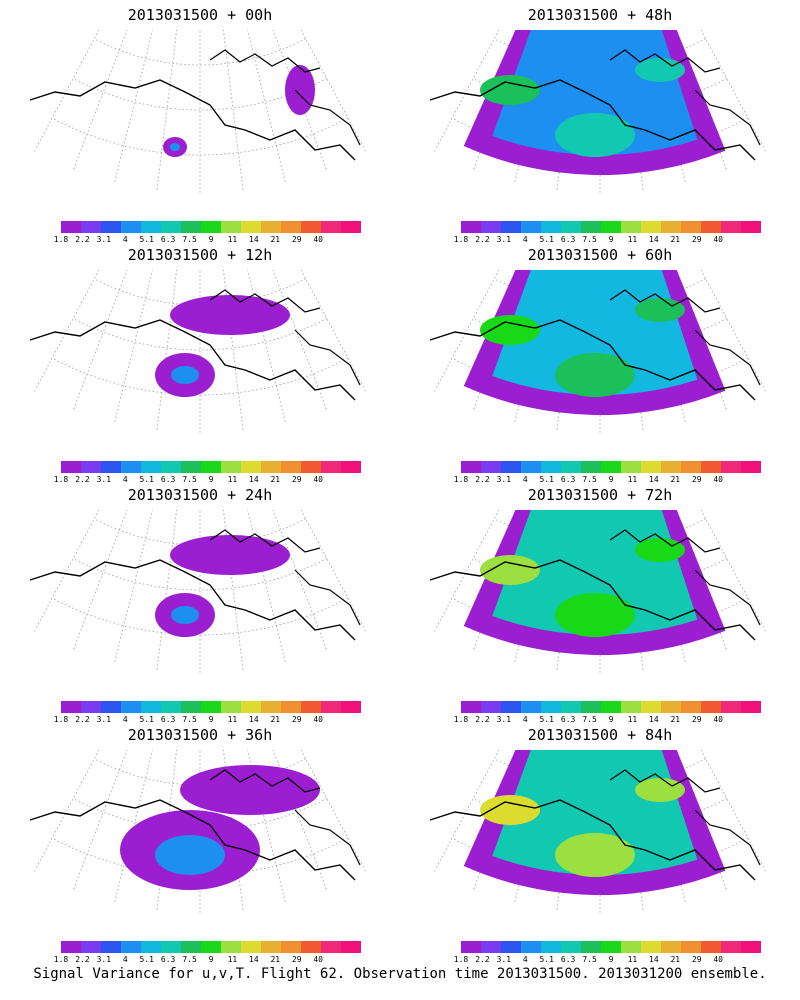  Describe the element at coordinates (600, 495) in the screenshot. I see `panel-title: 2013031500 + 72h` at that location.